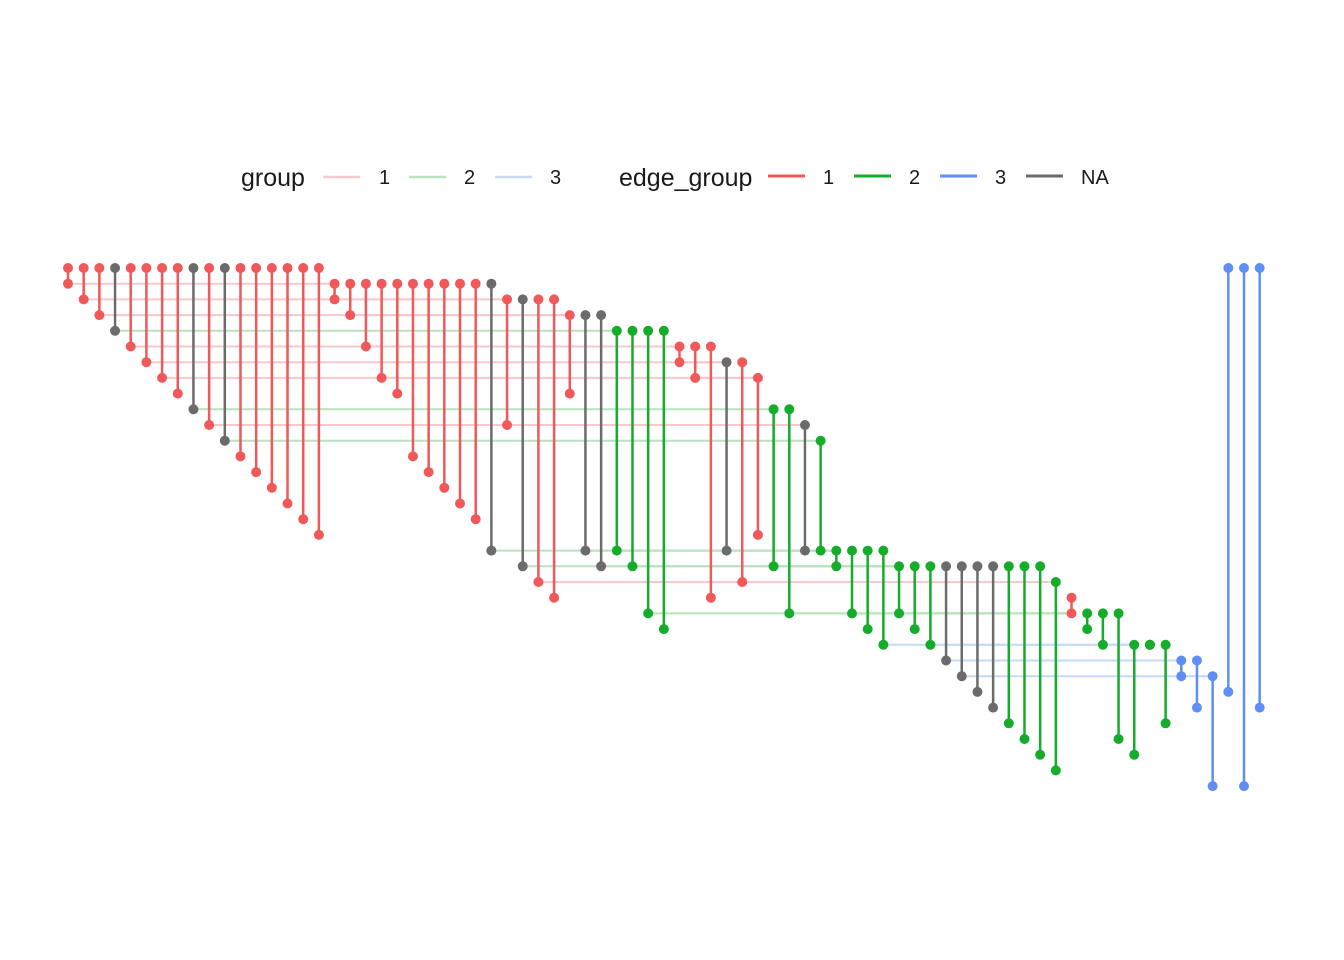 The height and width of the screenshot is (960, 1344). Describe the element at coordinates (914, 178) in the screenshot. I see `legend-edge-label-2: 2` at that location.